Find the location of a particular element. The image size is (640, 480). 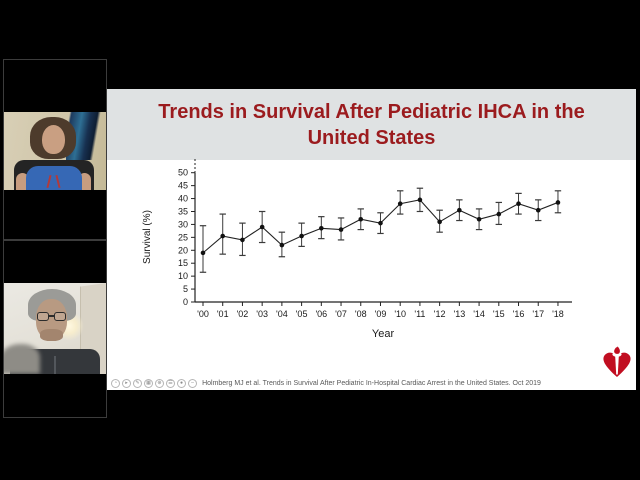

participant-chin is located at coordinates (51, 335).